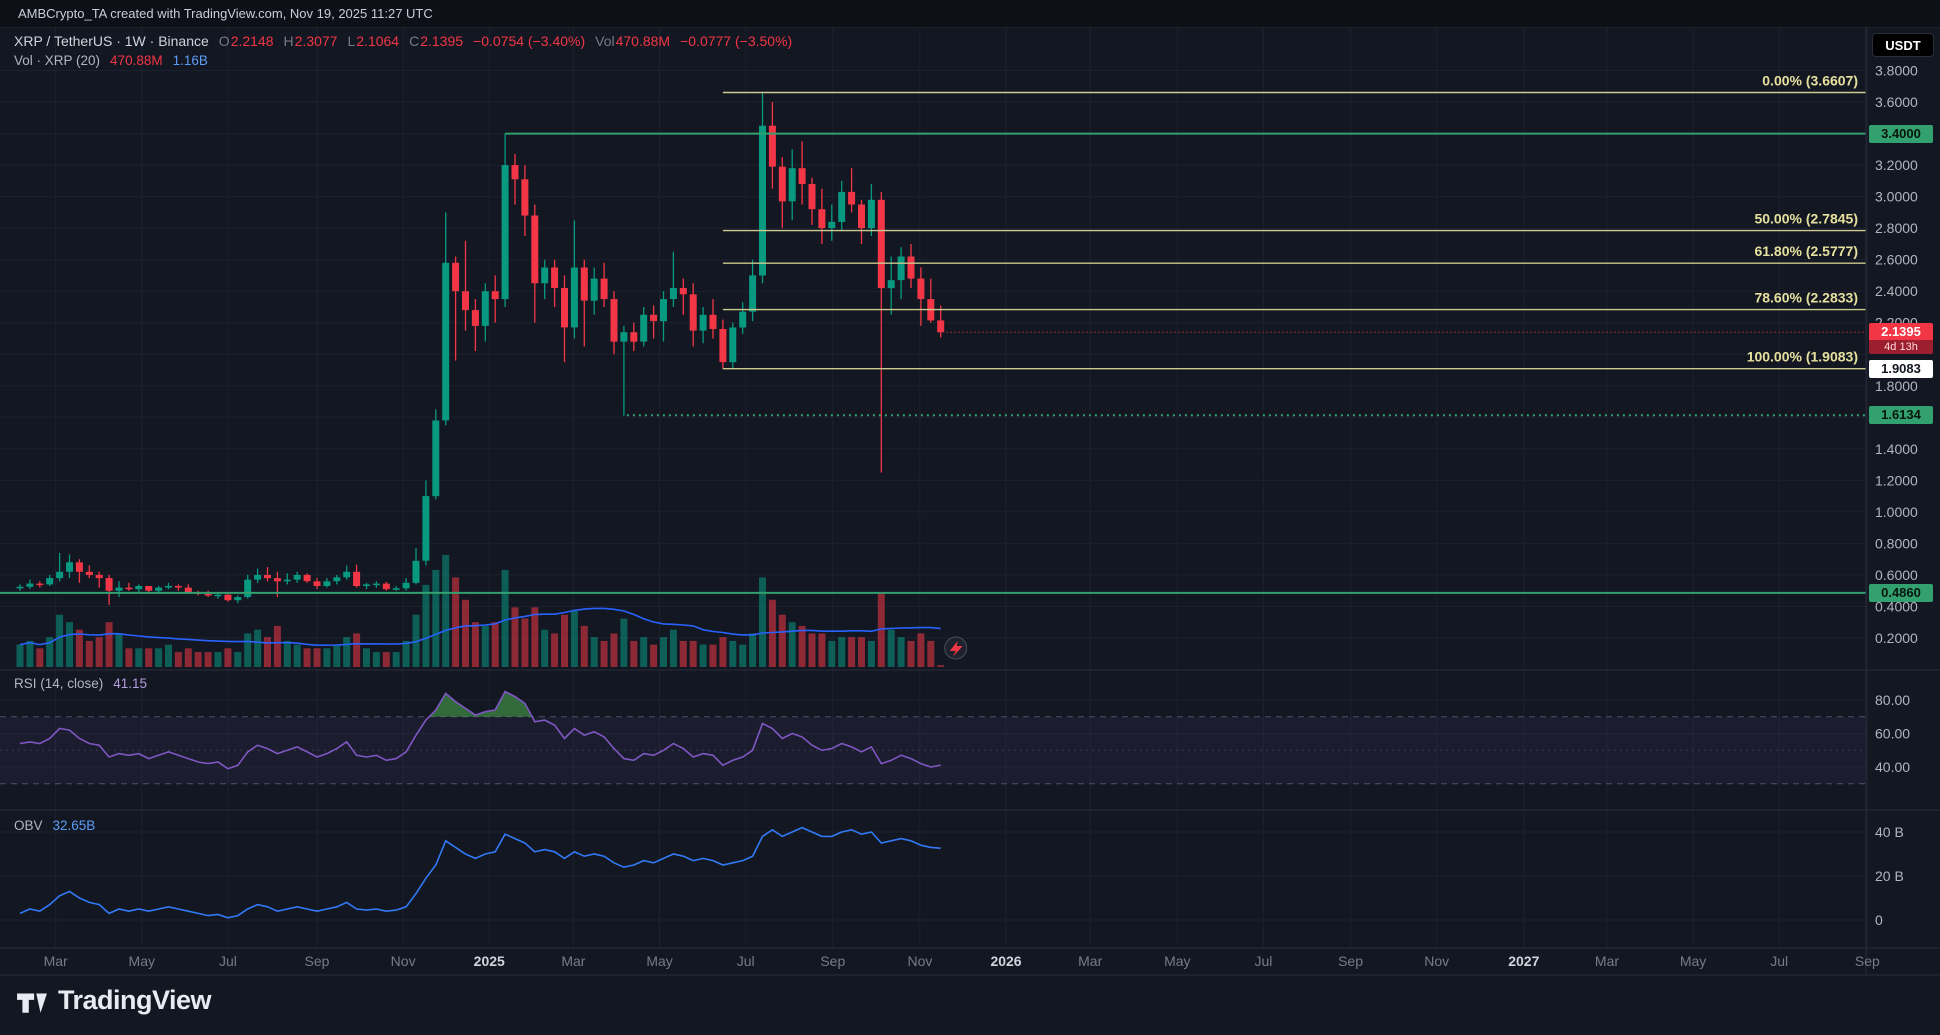 The image size is (1940, 1035). What do you see at coordinates (252, 41) in the screenshot?
I see `open-value: 2.2148` at bounding box center [252, 41].